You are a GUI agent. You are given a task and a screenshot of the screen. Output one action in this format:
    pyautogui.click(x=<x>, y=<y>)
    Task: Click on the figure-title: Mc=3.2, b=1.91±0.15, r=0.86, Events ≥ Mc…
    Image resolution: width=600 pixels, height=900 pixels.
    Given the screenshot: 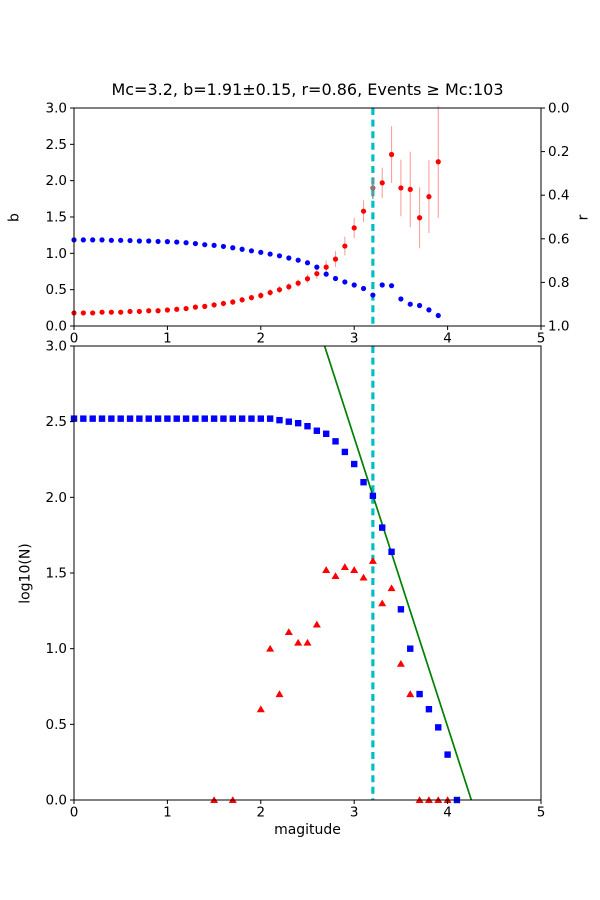 What is the action you would take?
    pyautogui.click(x=307, y=89)
    